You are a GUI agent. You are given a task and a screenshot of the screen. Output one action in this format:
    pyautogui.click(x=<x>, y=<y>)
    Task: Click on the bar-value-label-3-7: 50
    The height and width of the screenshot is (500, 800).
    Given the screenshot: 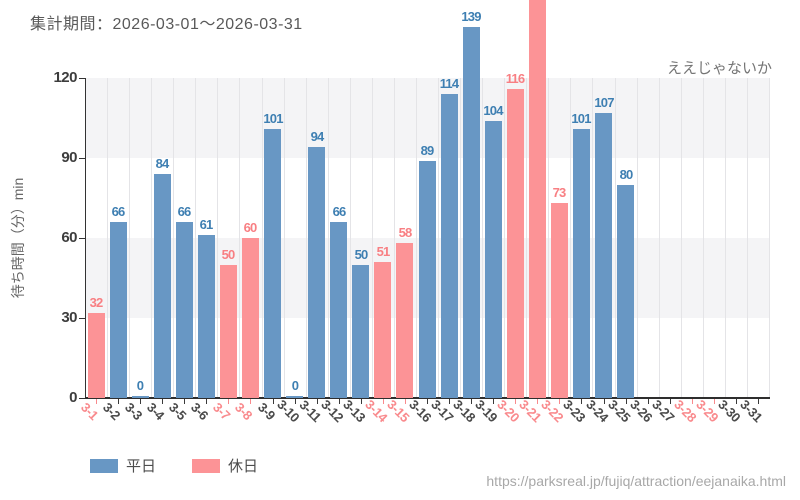 What is the action you would take?
    pyautogui.click(x=228, y=254)
    